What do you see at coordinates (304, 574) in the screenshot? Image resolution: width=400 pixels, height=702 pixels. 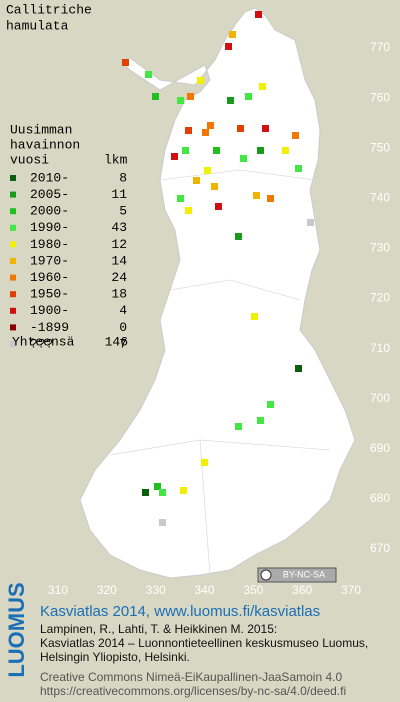 I see `badge-text: BY-NC-SA` at bounding box center [304, 574].